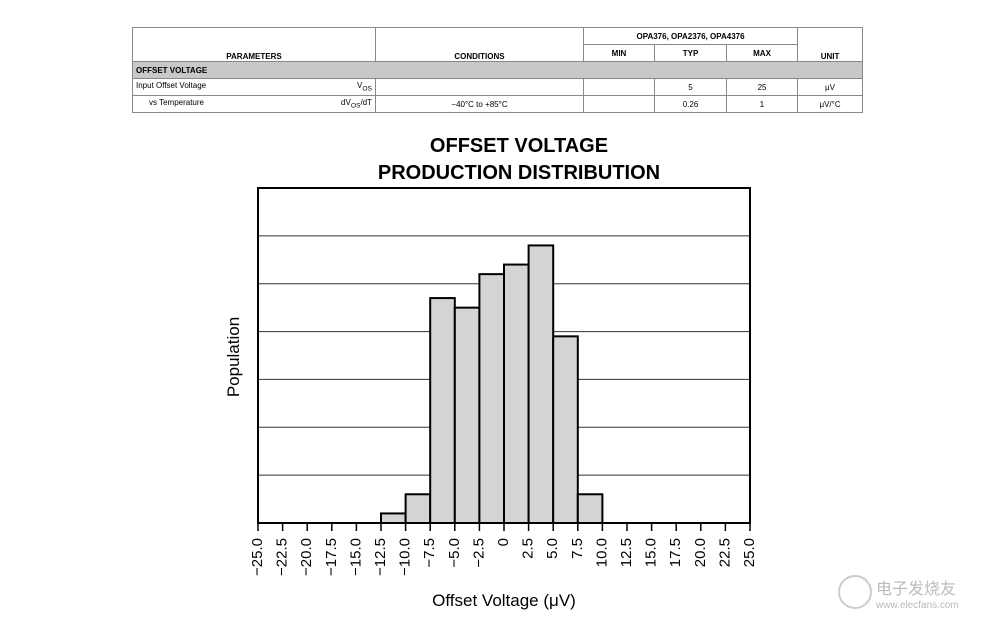 Image resolution: width=981 pixels, height=621 pixels. I want to click on chart-title: PRODUCTION DISTRIBUTION, so click(519, 173).